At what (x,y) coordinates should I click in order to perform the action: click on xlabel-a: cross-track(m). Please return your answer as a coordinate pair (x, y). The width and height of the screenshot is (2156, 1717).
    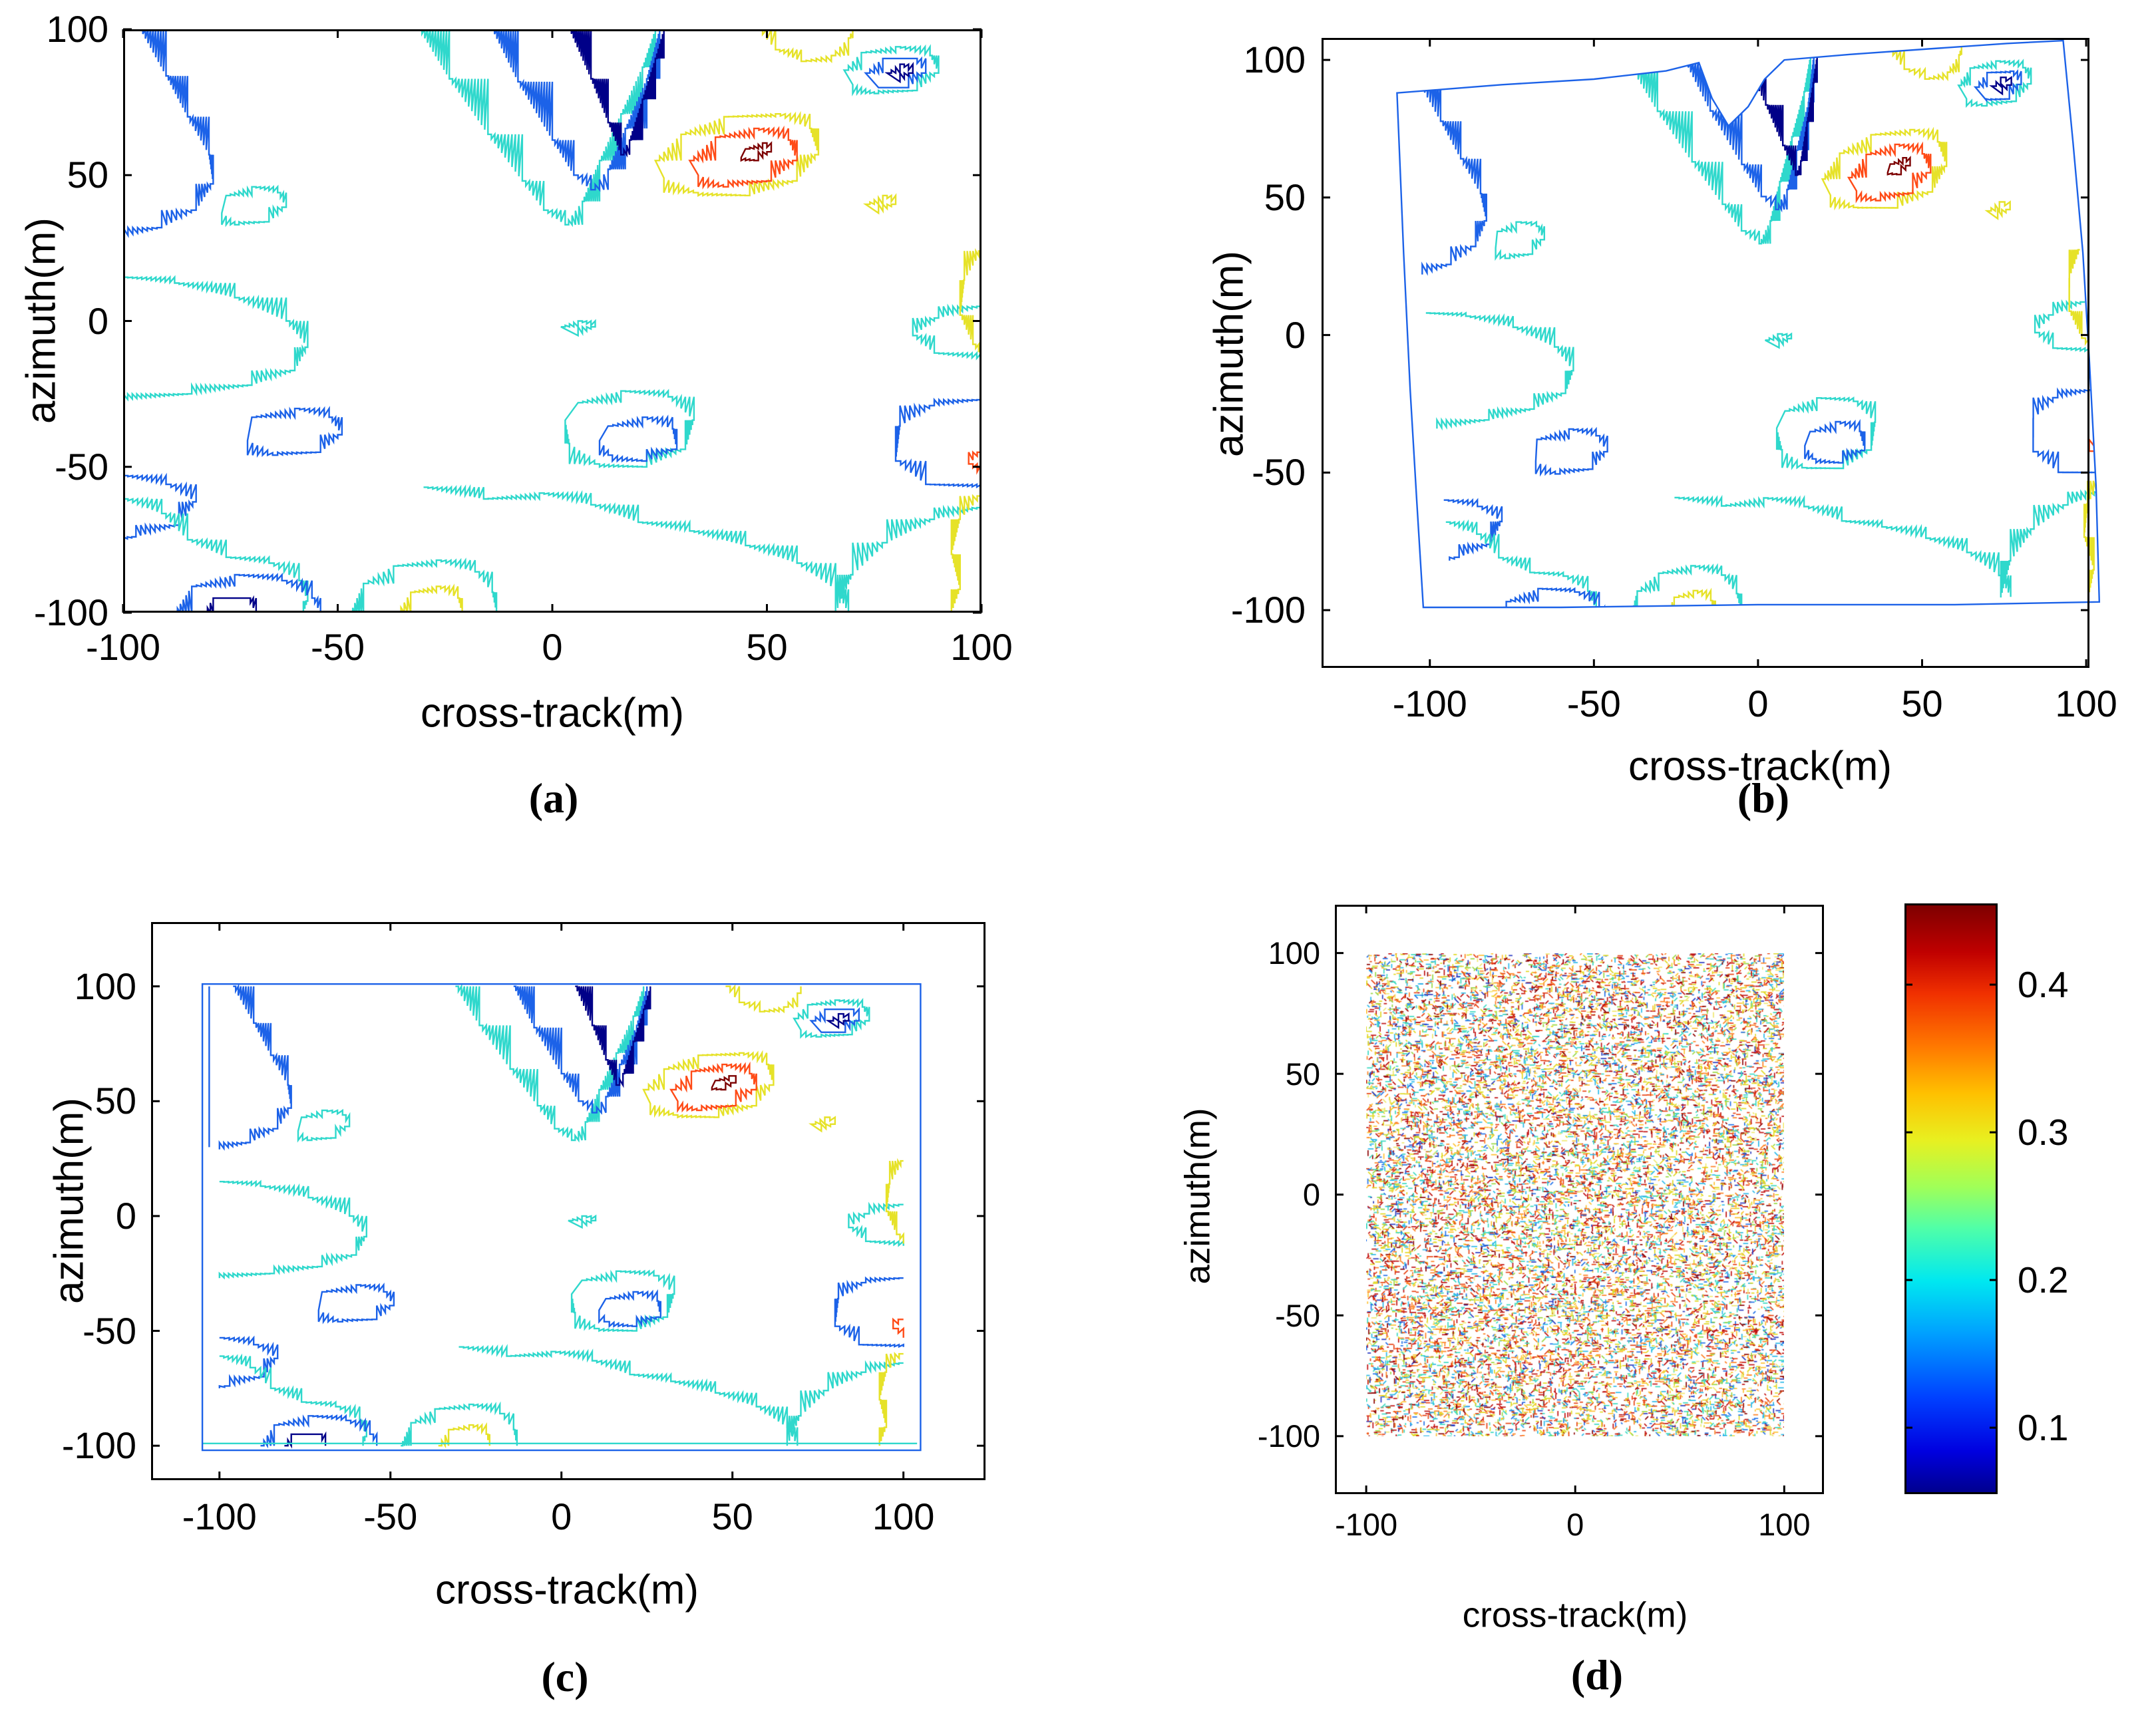
    Looking at the image, I should click on (552, 713).